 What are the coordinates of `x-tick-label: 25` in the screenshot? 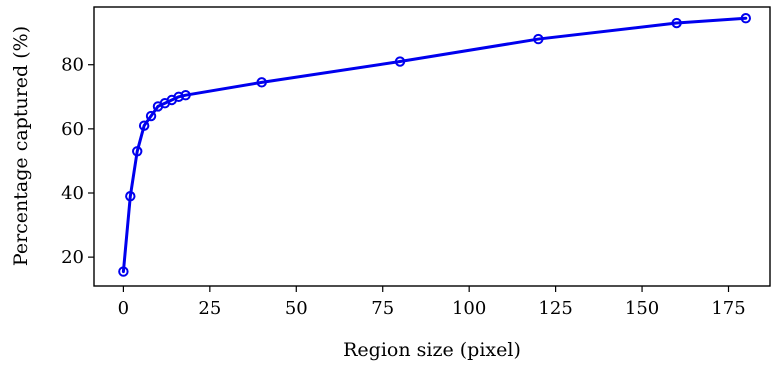 It's located at (209, 308).